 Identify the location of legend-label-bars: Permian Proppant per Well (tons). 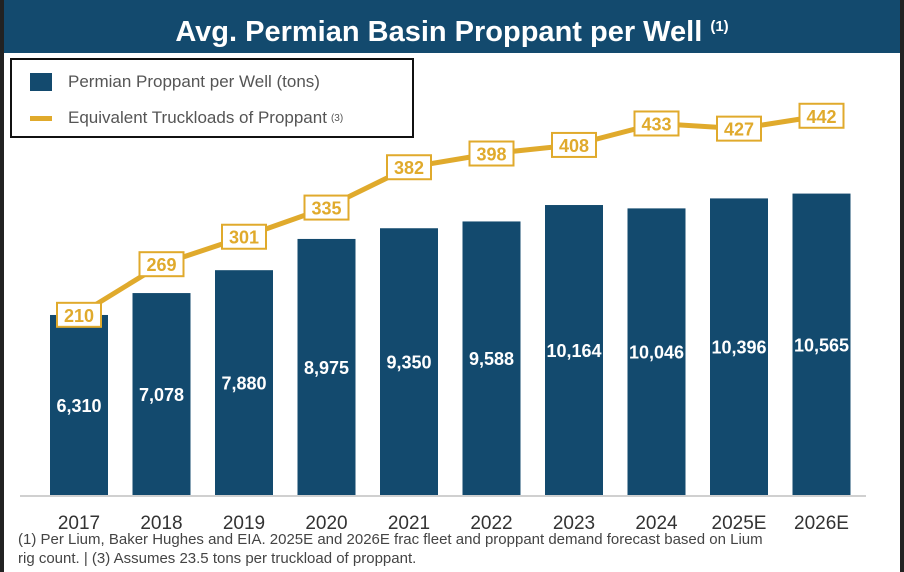
(194, 81).